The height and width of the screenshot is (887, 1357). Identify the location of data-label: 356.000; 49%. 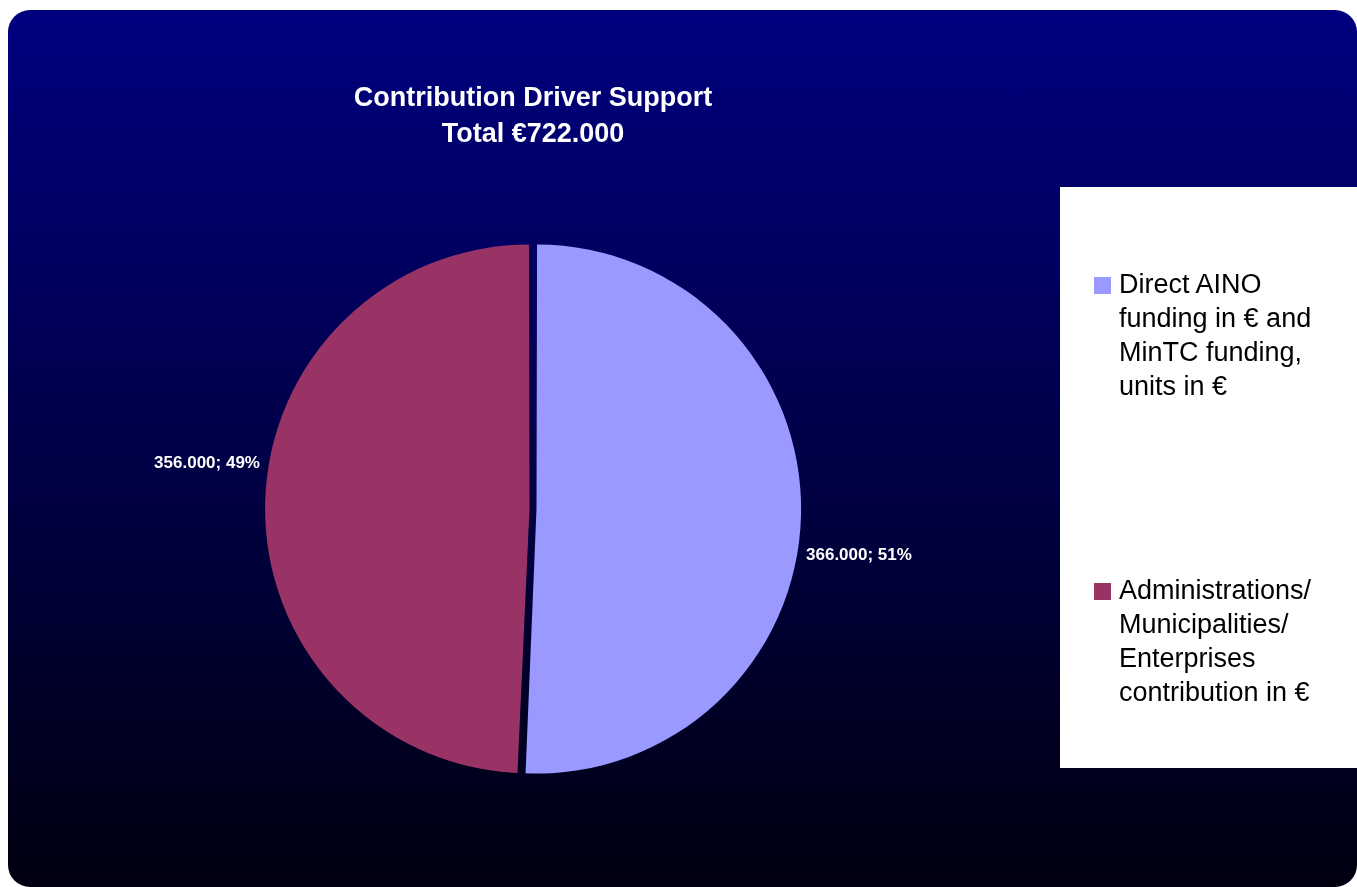
(207, 462).